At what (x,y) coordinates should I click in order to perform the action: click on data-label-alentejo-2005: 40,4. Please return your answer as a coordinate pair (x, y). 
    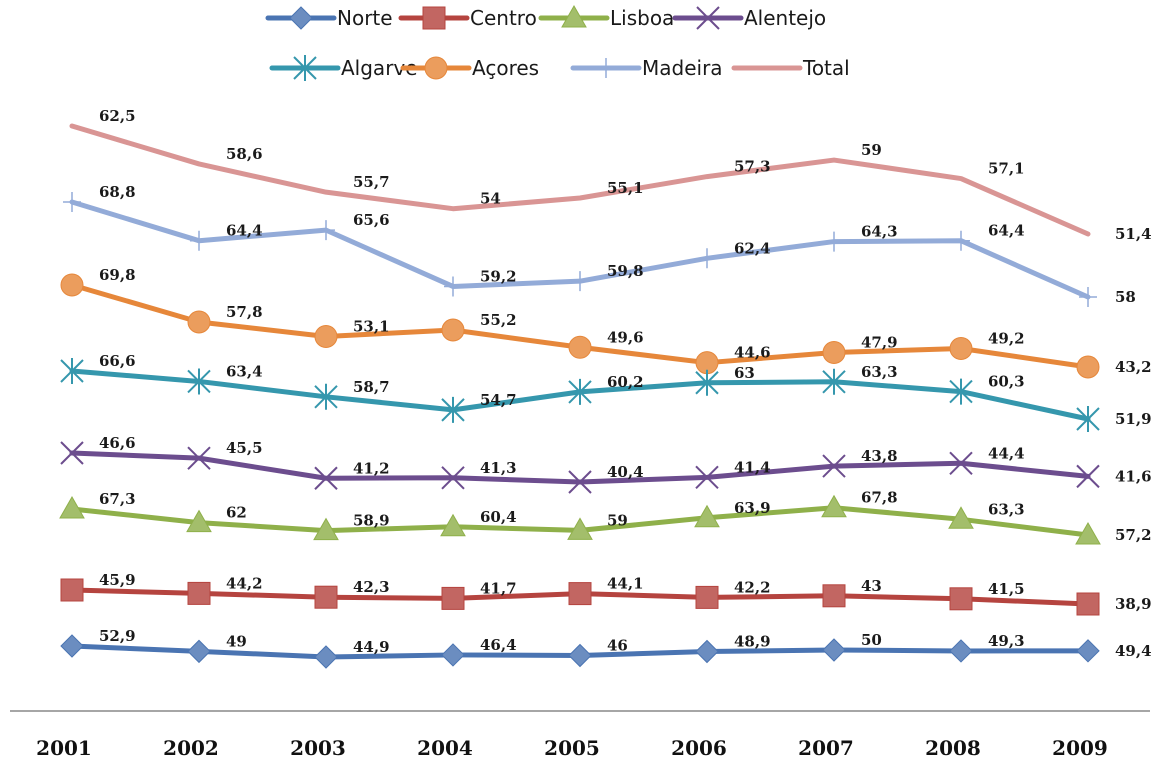
    Looking at the image, I should click on (625, 472).